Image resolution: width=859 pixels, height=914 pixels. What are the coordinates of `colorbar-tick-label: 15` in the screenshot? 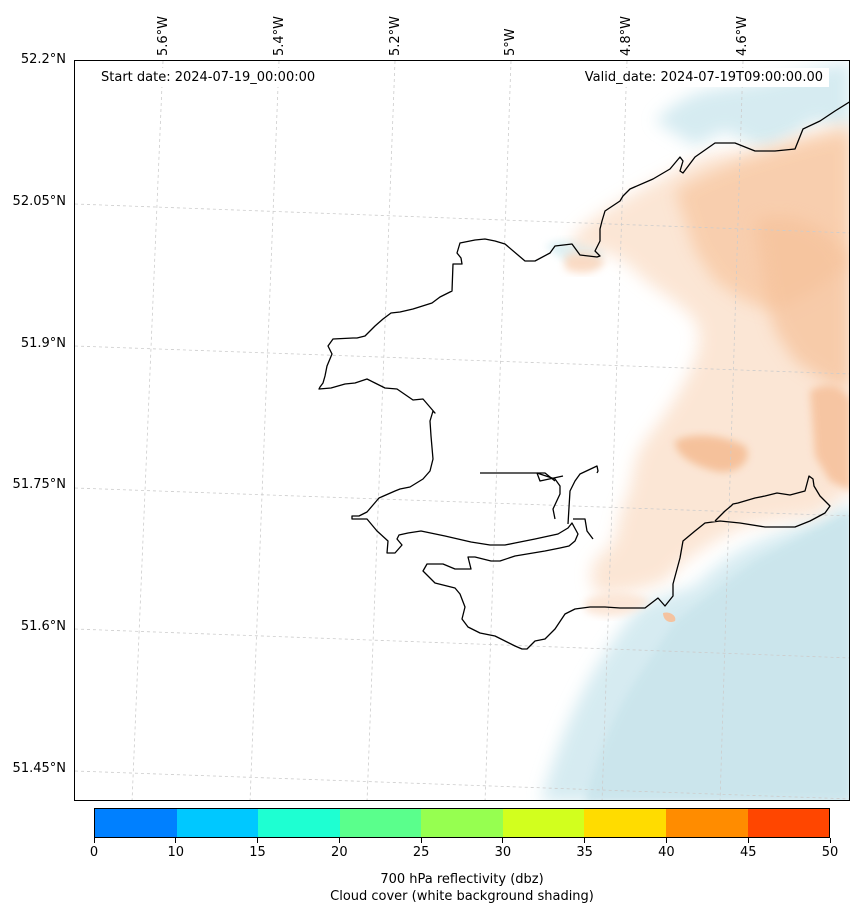 It's located at (257, 852).